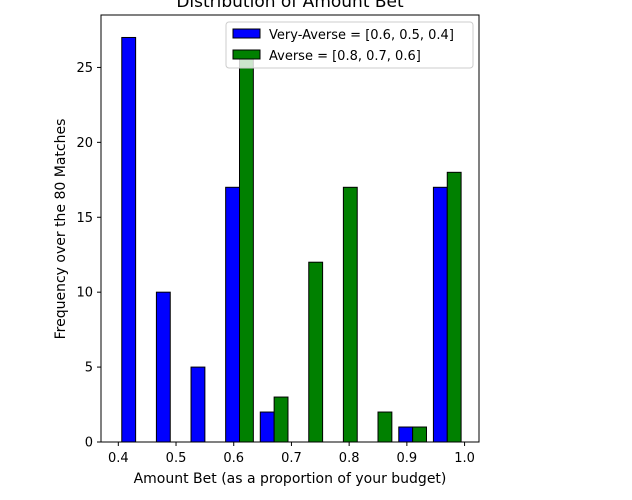  I want to click on legend-label-very-averse: Very-Averse = [0.6, 0.5, 0.4], so click(361, 35).